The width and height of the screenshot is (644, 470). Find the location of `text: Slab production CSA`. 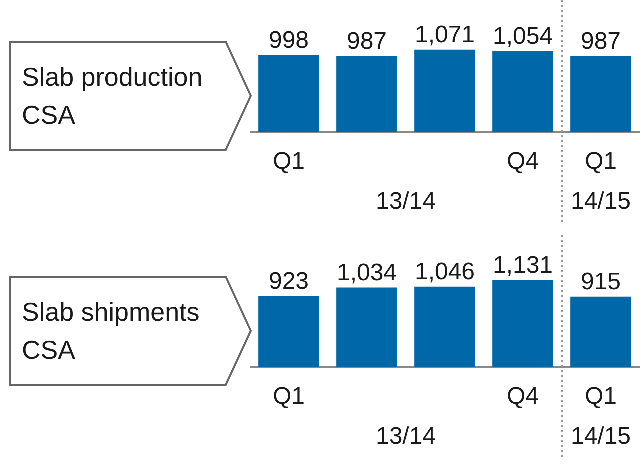

text: Slab production CSA is located at coordinates (113, 96).